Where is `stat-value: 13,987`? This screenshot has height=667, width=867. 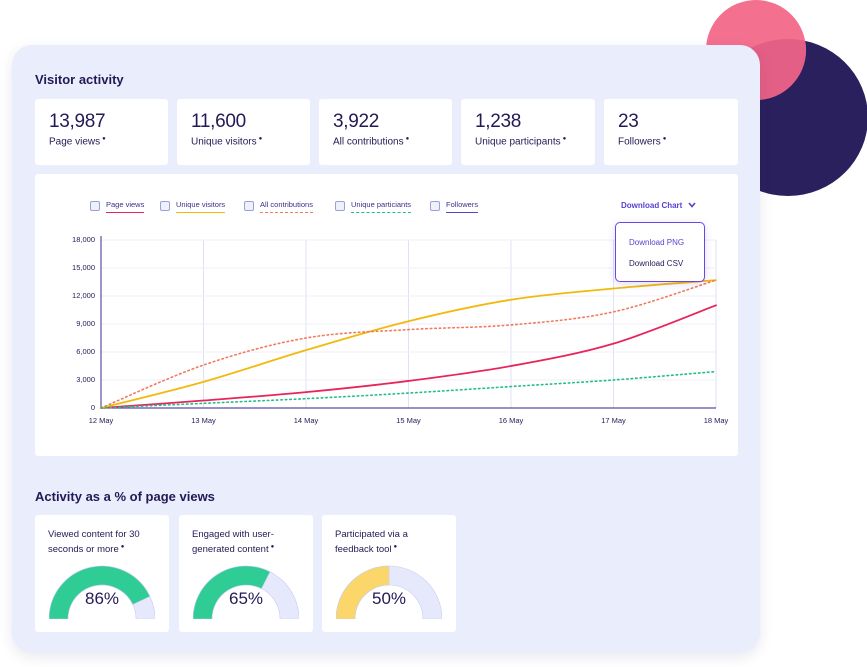
stat-value: 13,987 is located at coordinates (77, 121).